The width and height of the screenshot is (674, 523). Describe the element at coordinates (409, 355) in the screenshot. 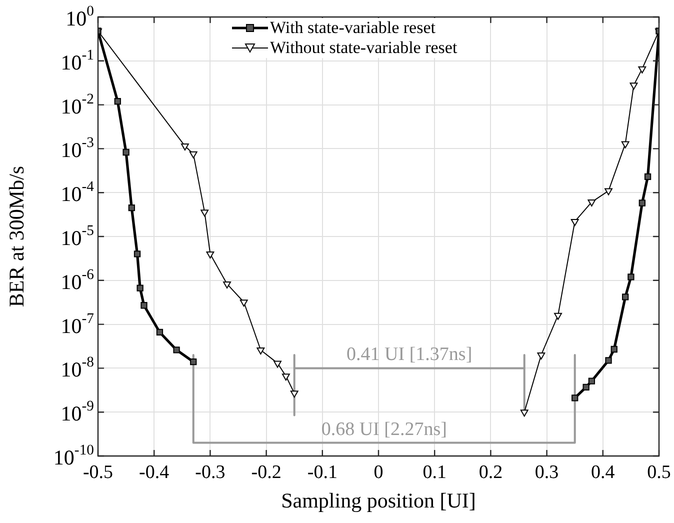

I see `annotation: 0.41 UI [1.37ns]` at that location.